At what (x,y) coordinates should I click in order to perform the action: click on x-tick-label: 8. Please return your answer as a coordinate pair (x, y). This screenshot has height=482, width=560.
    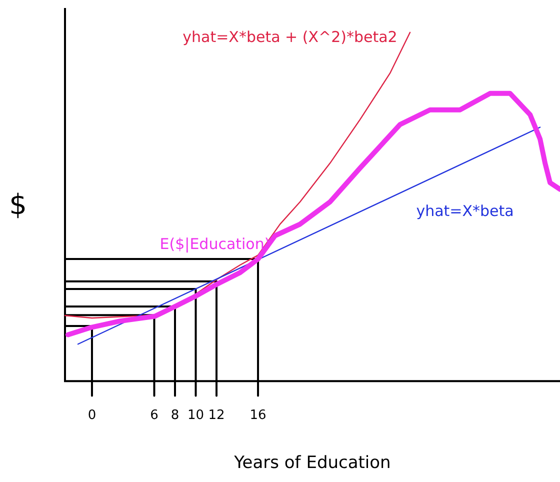
    Looking at the image, I should click on (175, 416).